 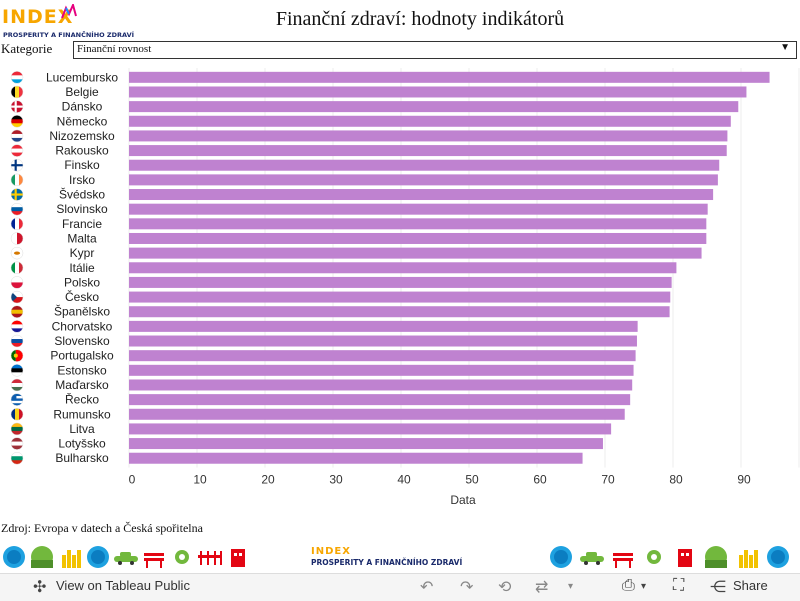 I want to click on x-tick-label: 20, so click(x=268, y=480).